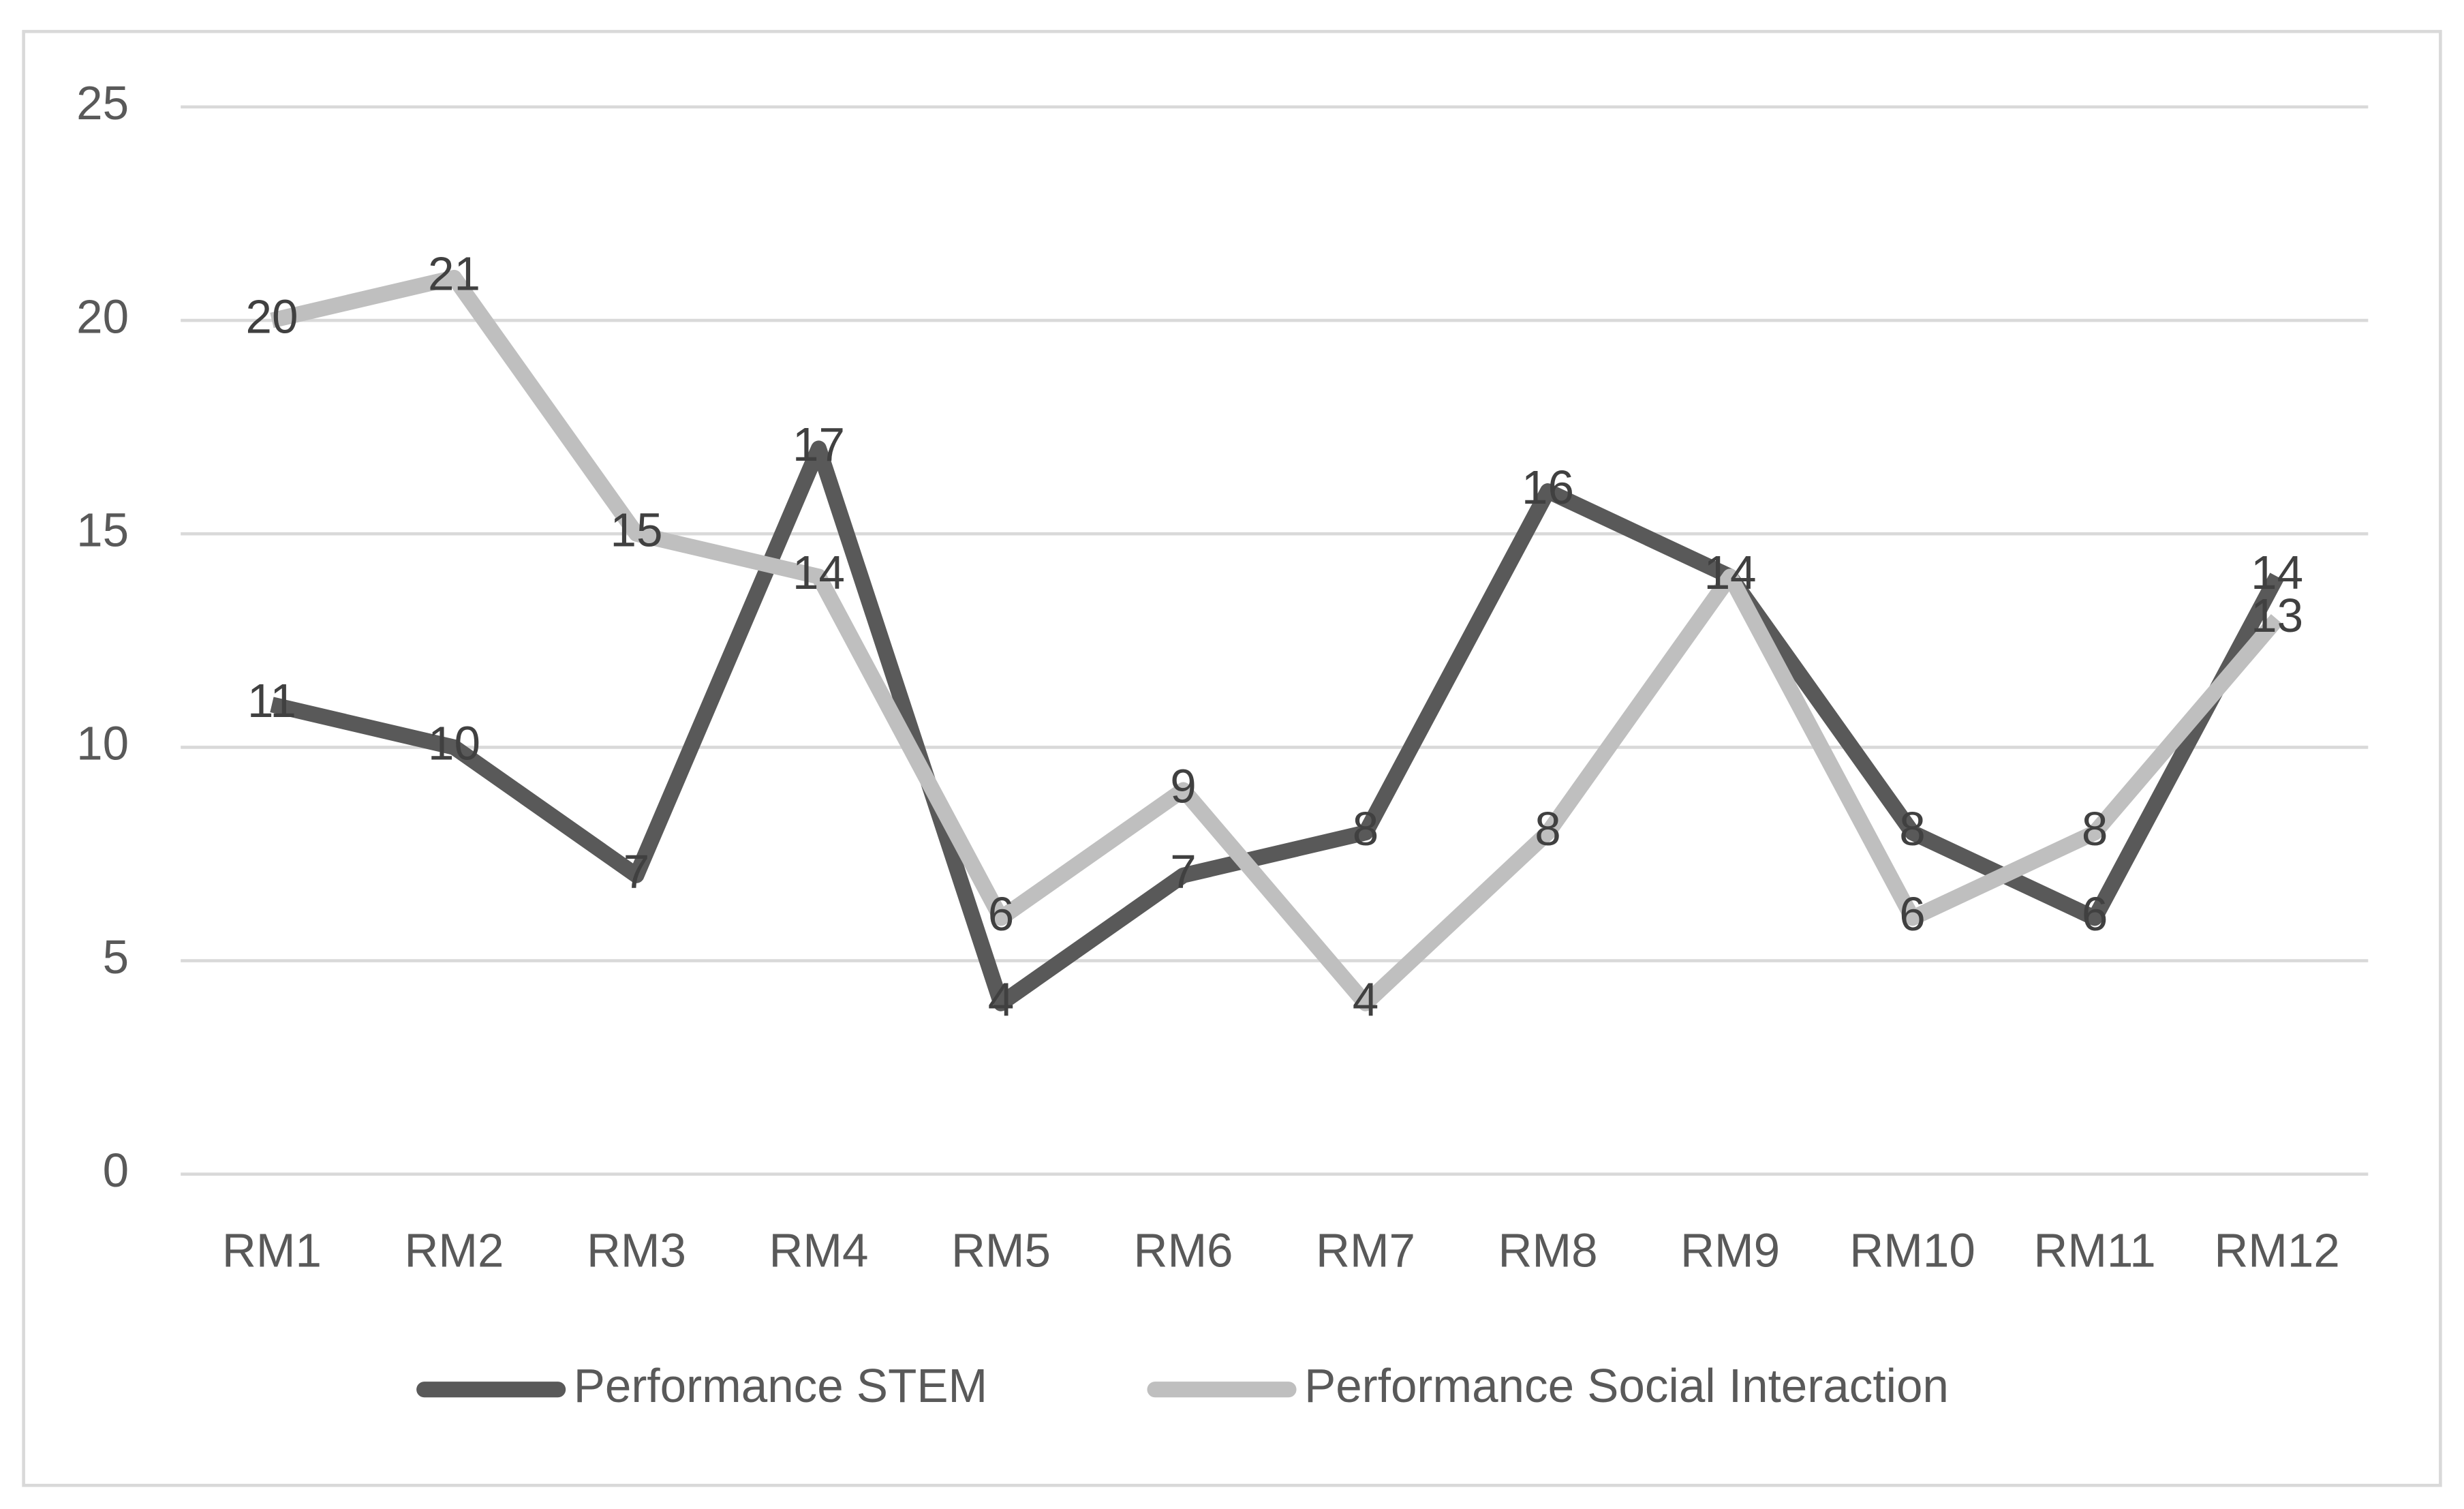  What do you see at coordinates (1183, 785) in the screenshot?
I see `data-label: 9` at bounding box center [1183, 785].